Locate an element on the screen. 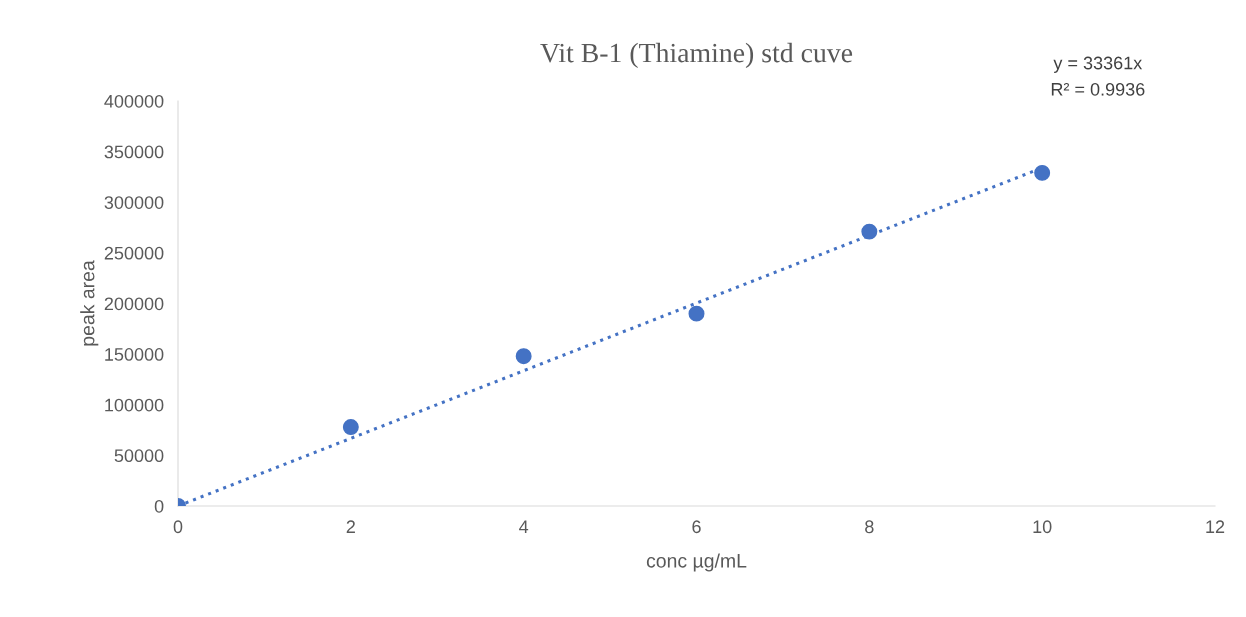  y-tick-label: 350000 is located at coordinates (134, 152).